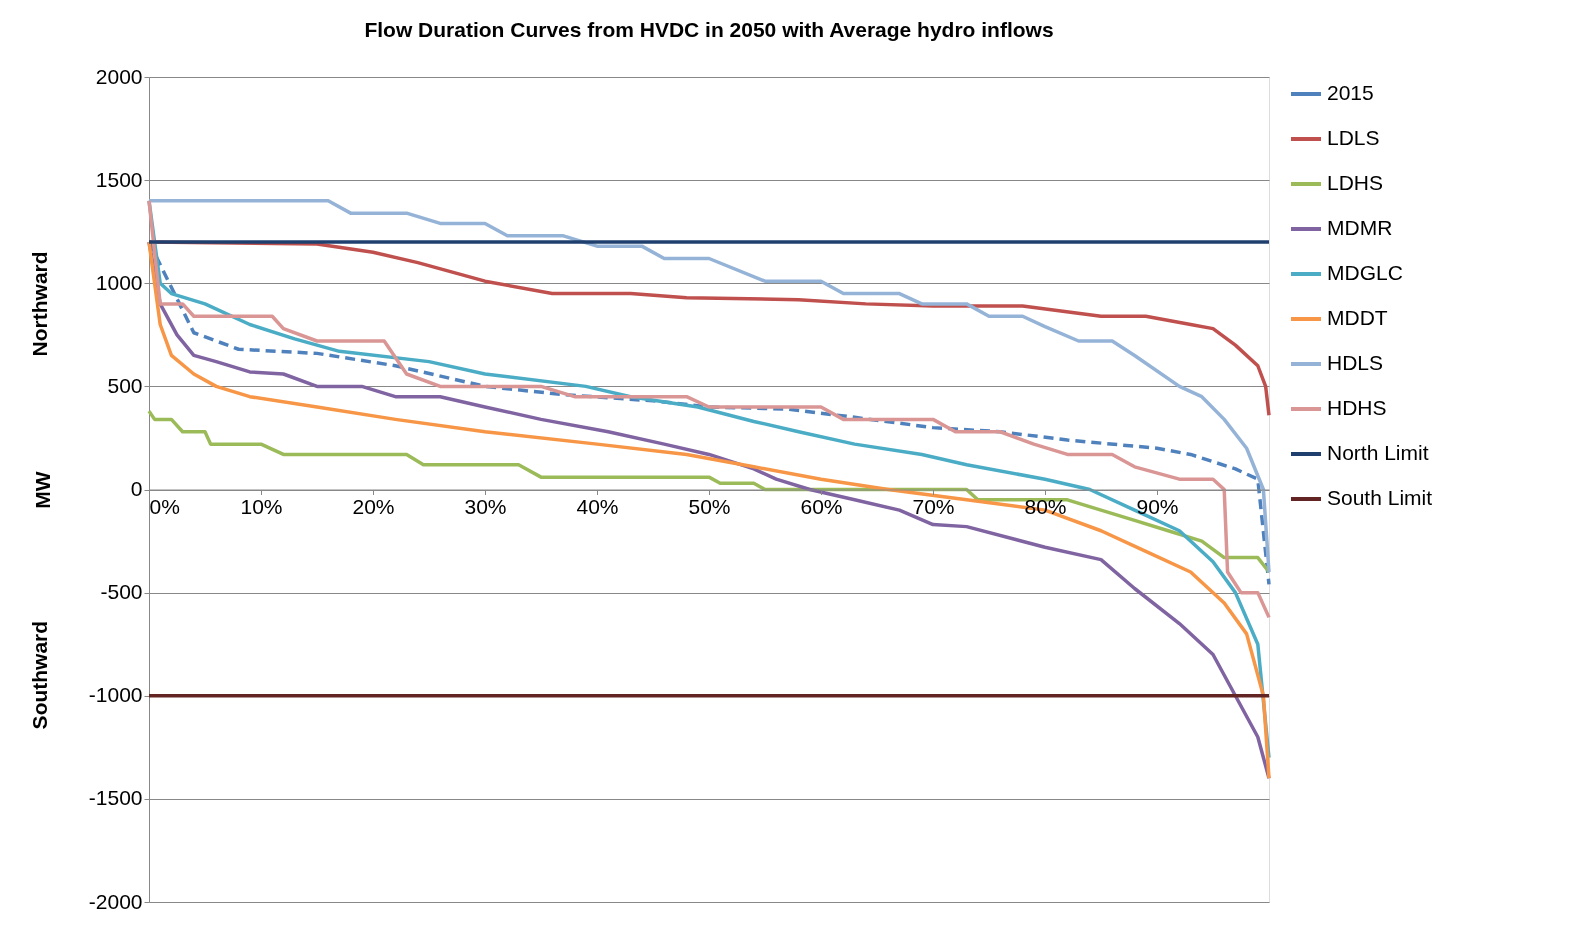 The image size is (1580, 952). What do you see at coordinates (39, 675) in the screenshot?
I see `text: Southward` at bounding box center [39, 675].